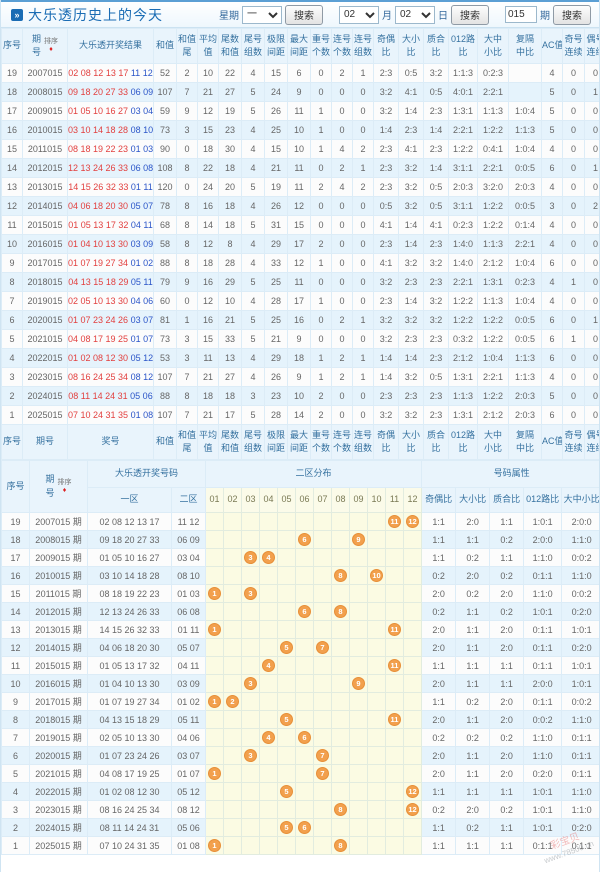  I want to click on cell-road012-ratio: 1:1:0, so click(543, 737).